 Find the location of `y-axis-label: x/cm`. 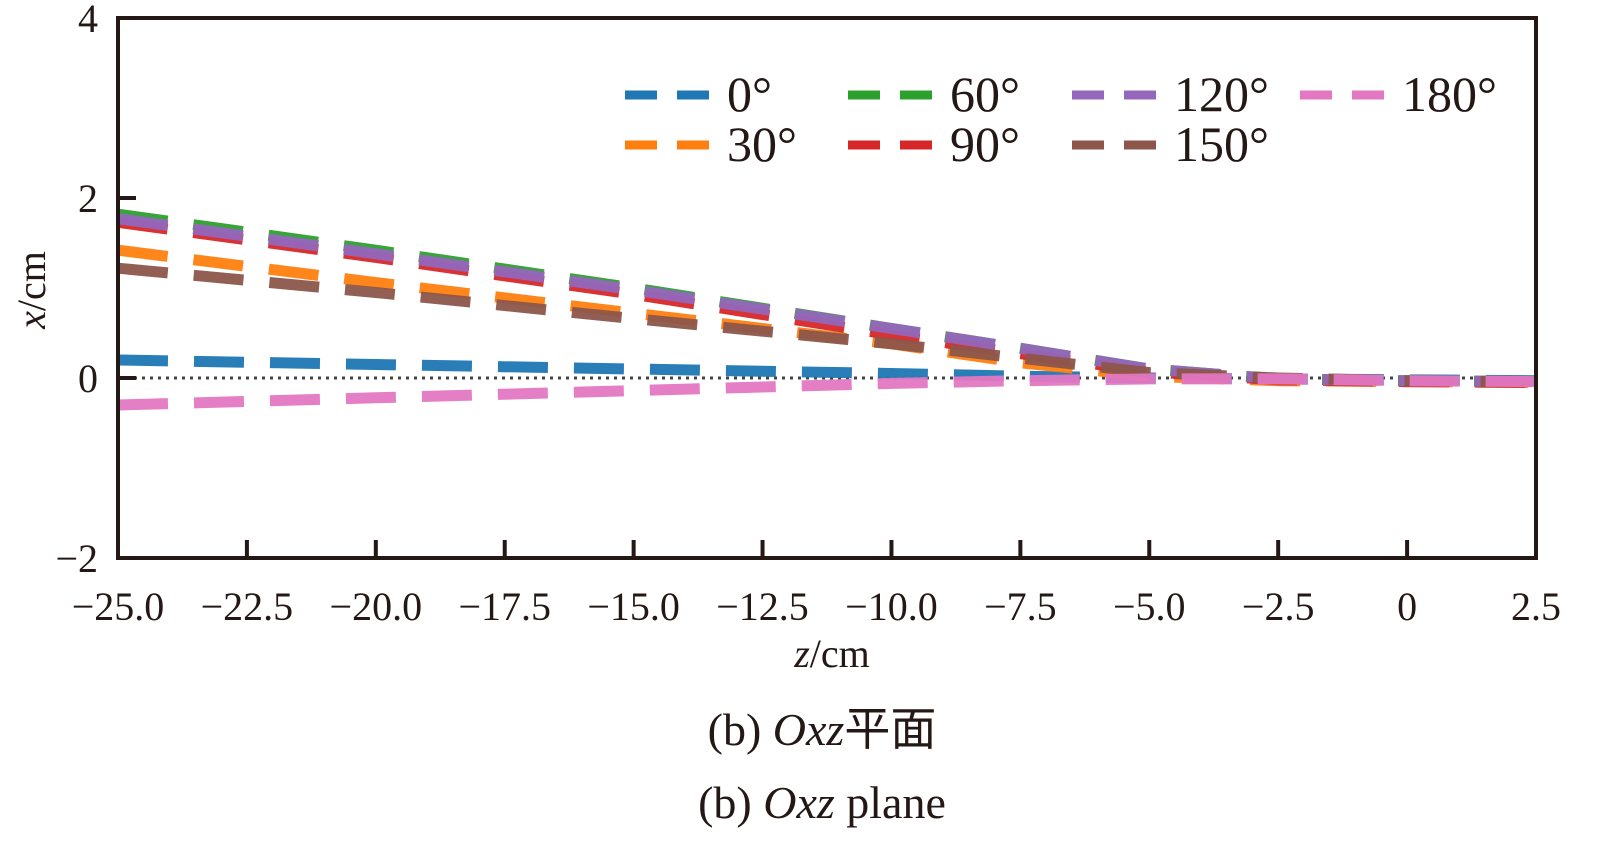

y-axis-label: x/cm is located at coordinates (31, 290).